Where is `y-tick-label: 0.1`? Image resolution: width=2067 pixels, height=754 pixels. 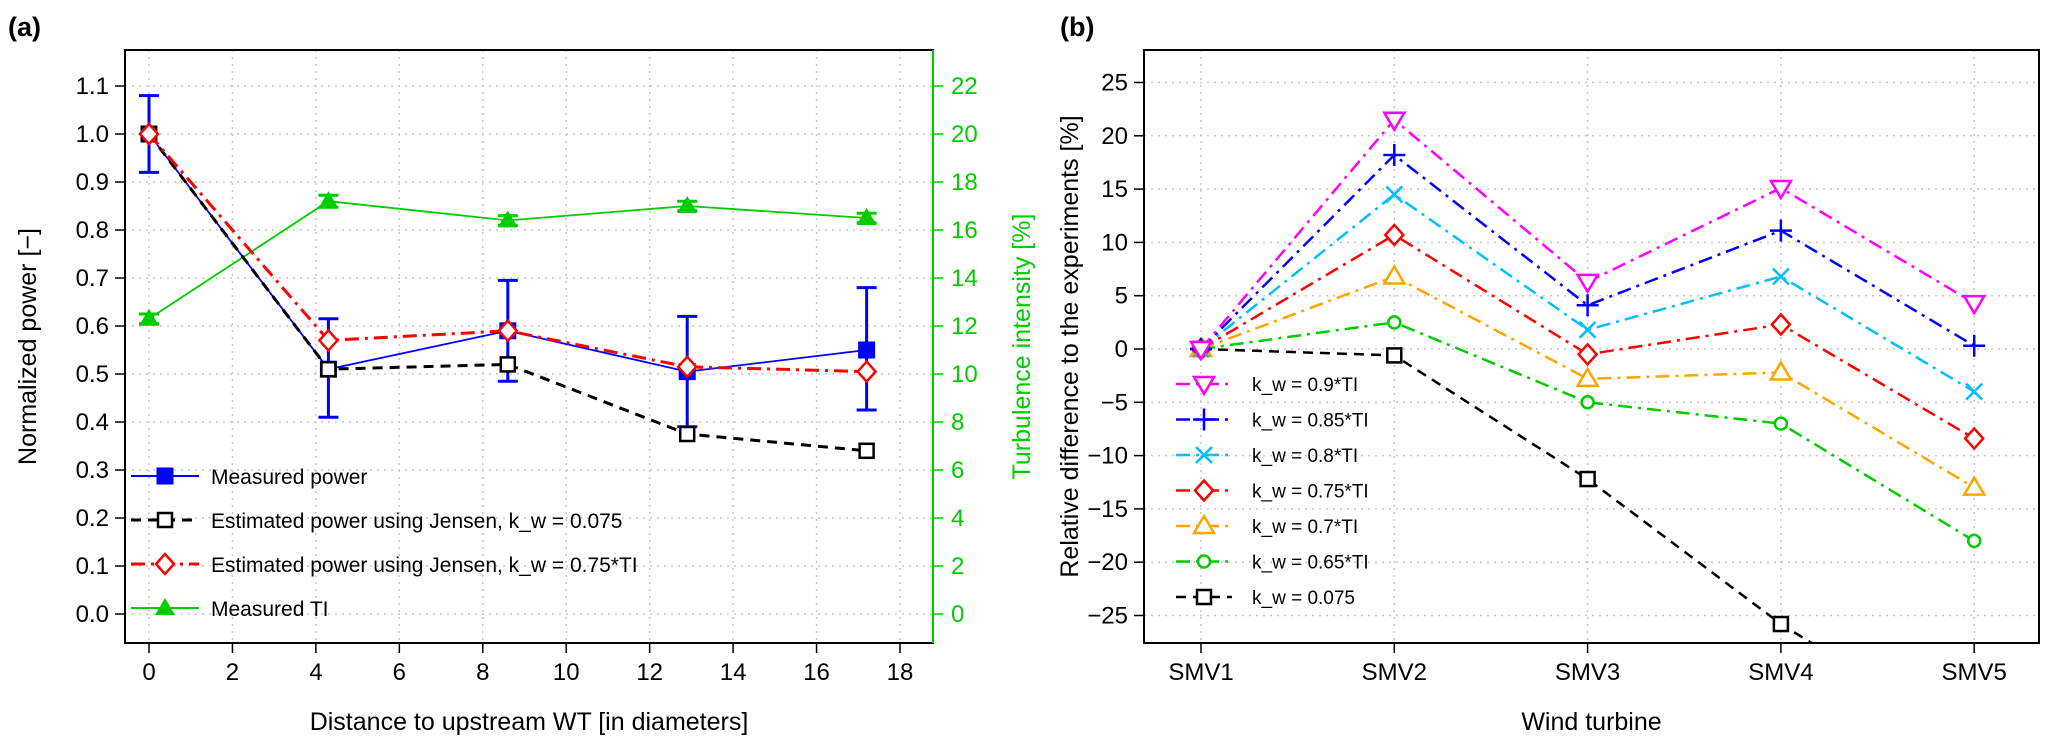 y-tick-label: 0.1 is located at coordinates (92, 566).